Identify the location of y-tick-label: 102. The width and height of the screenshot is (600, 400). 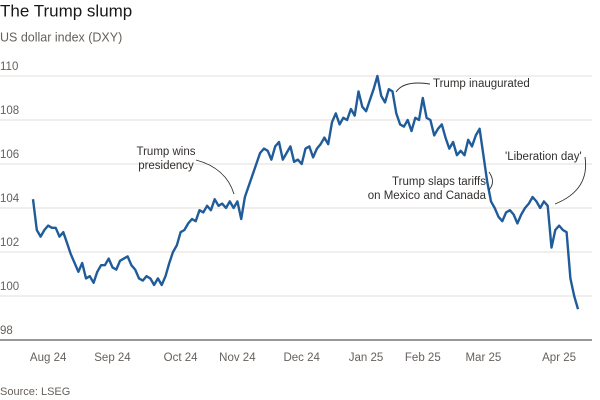
(9, 243).